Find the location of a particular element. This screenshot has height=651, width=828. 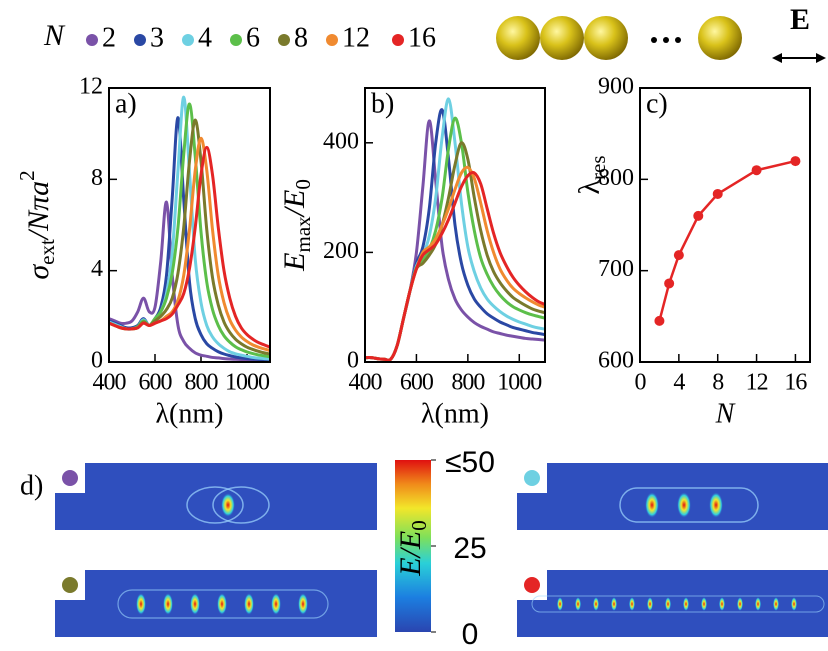

panel-label: a) is located at coordinates (126, 103).